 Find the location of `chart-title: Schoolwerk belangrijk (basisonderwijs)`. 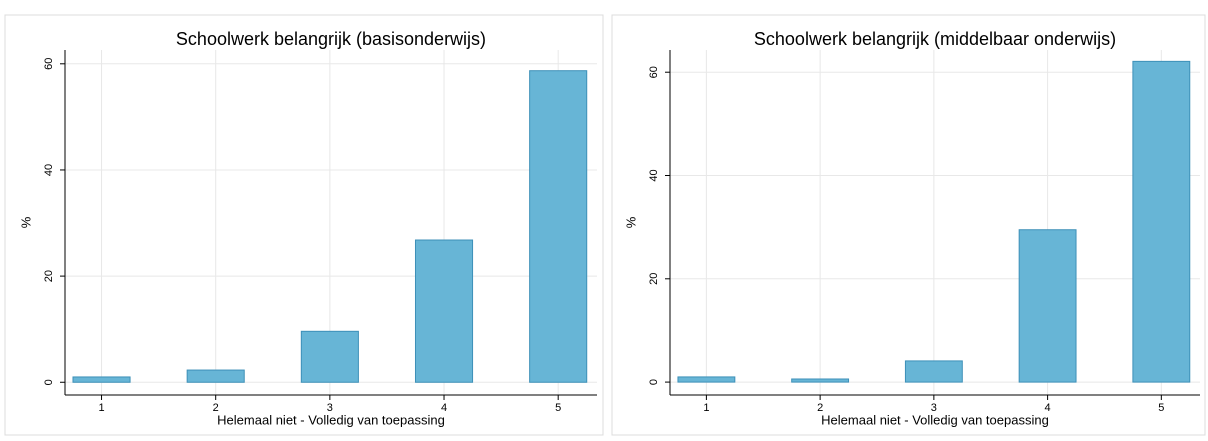

chart-title: Schoolwerk belangrijk (basisonderwijs) is located at coordinates (331, 39).